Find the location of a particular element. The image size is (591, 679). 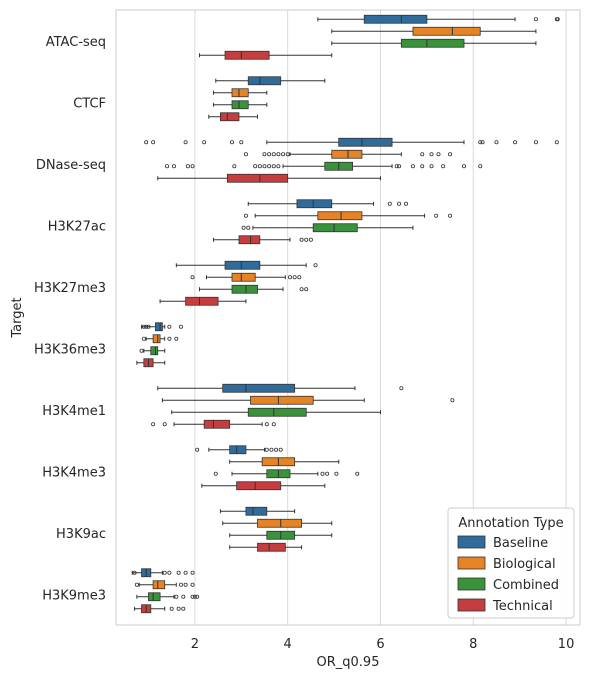

legend-label: Technical is located at coordinates (522, 606).